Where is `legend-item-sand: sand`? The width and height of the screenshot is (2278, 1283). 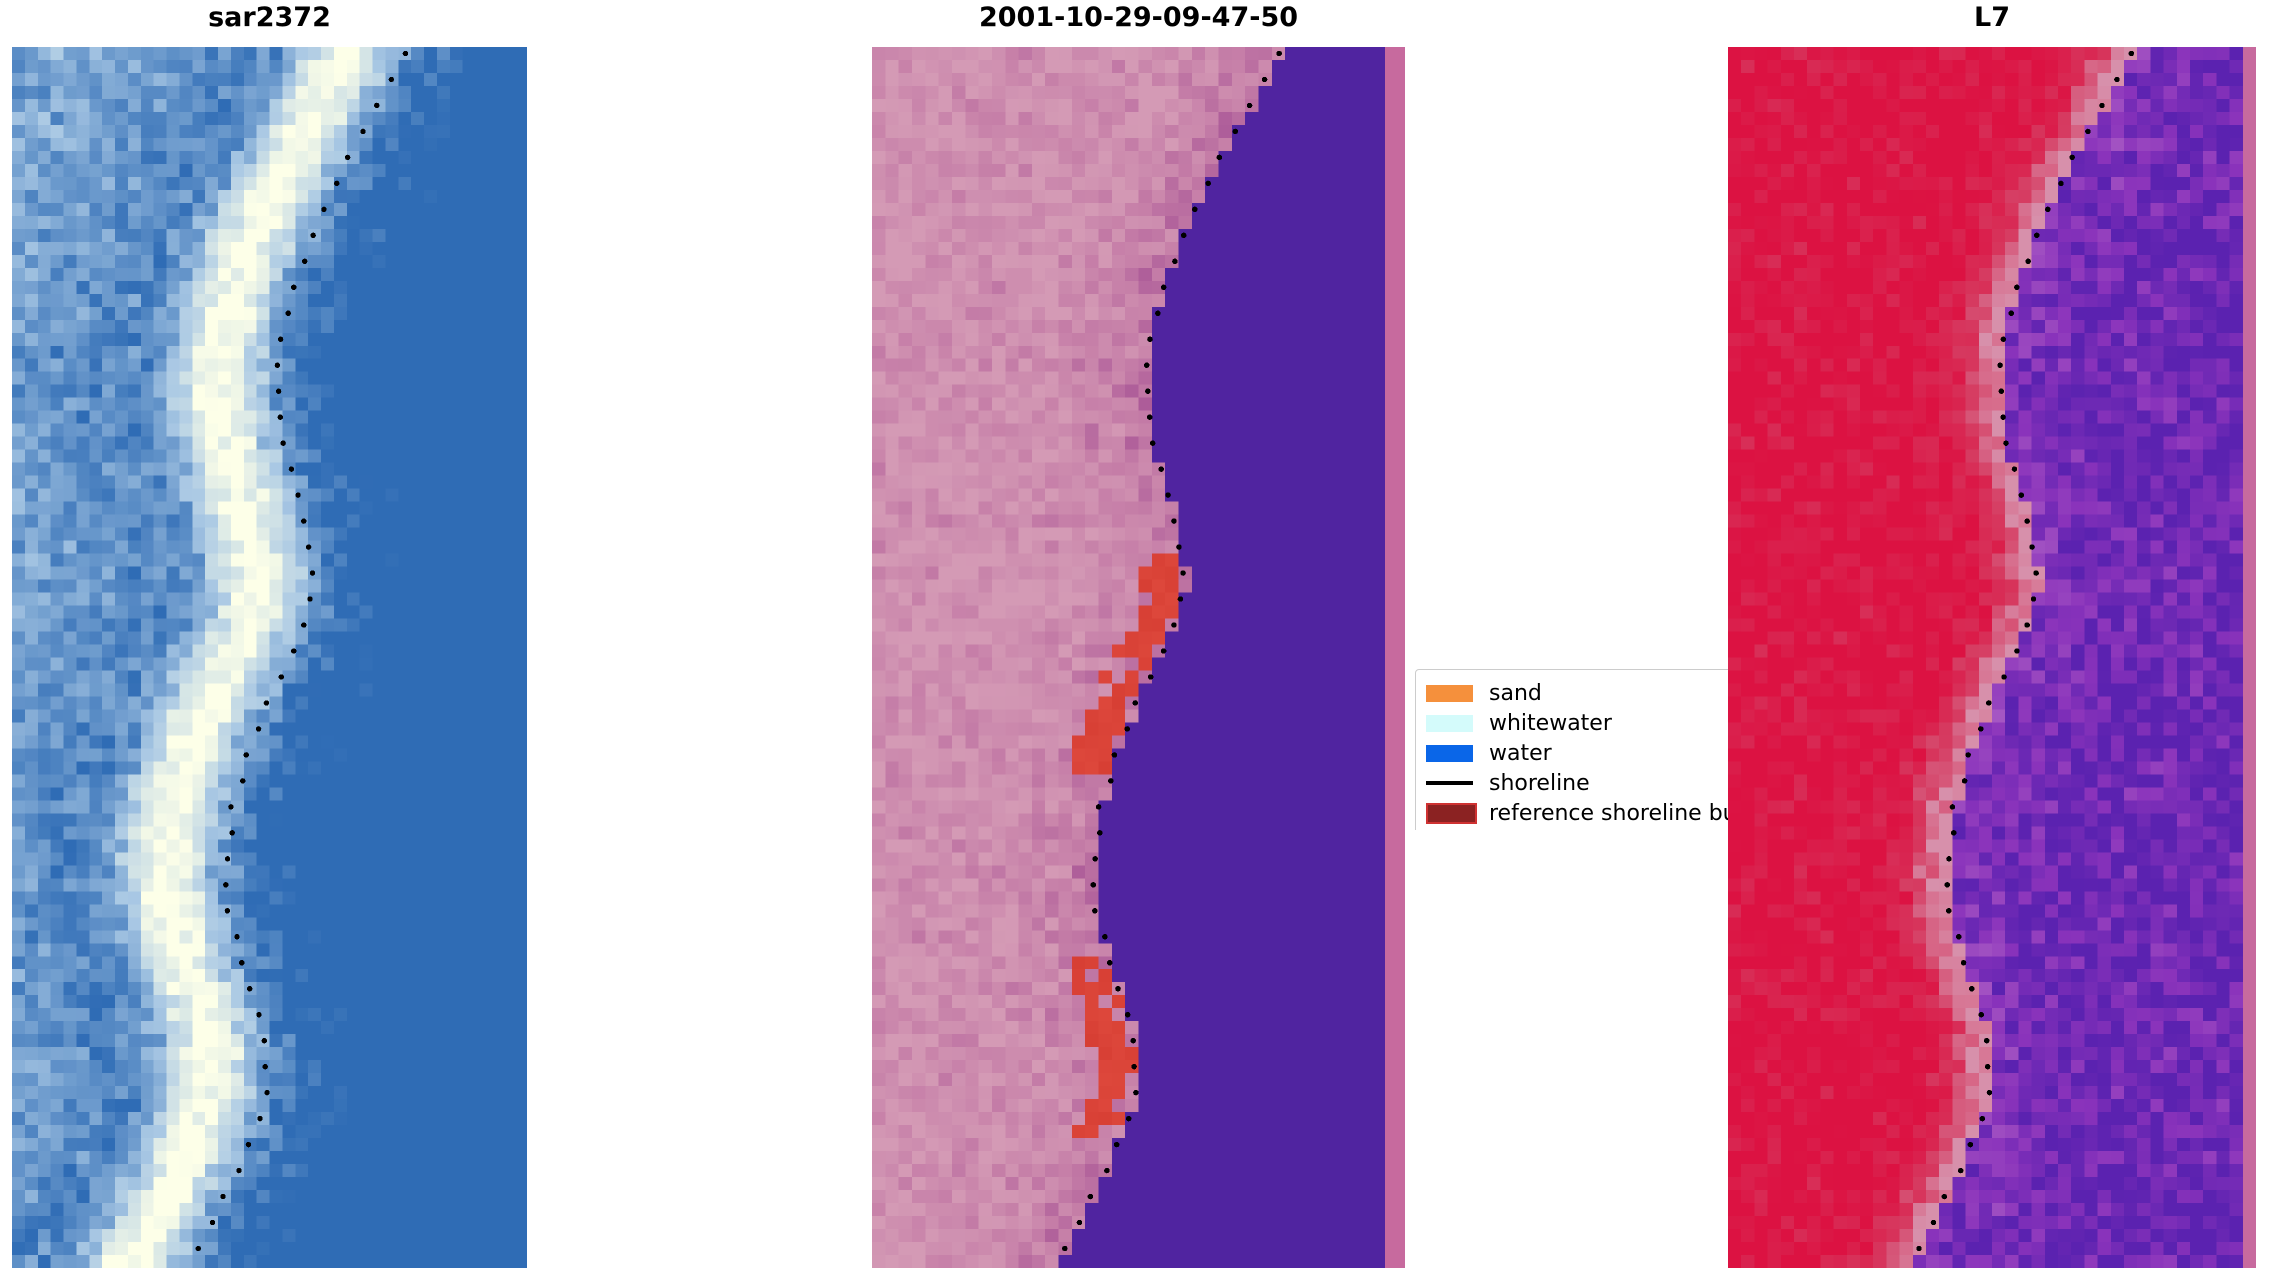
legend-item-sand: sand is located at coordinates (1577, 693).